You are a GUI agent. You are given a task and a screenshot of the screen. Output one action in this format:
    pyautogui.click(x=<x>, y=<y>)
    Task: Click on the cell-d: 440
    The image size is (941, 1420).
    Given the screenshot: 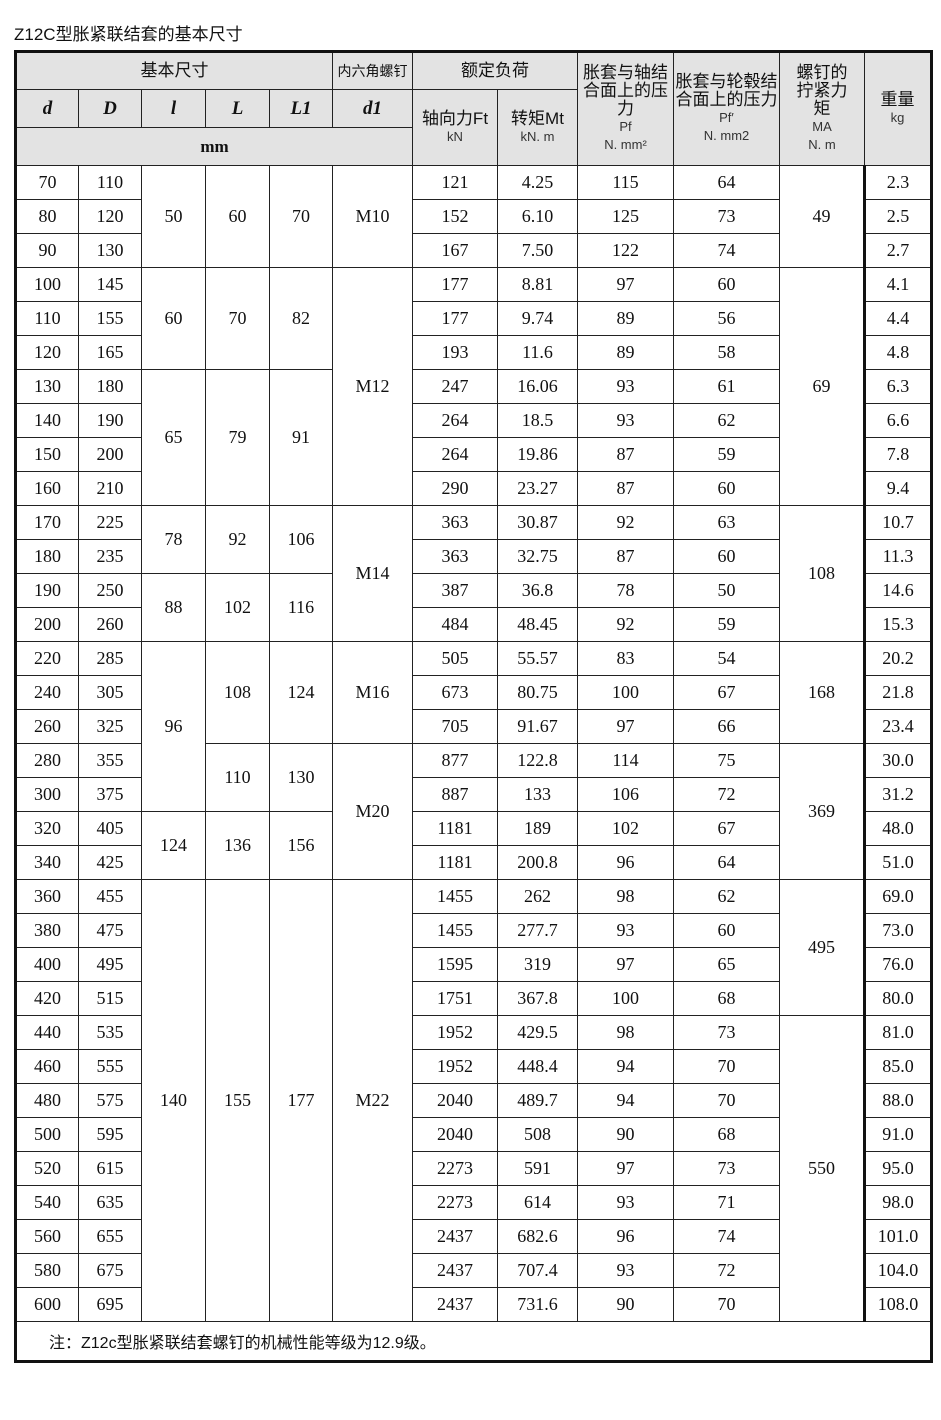 What is the action you would take?
    pyautogui.click(x=47, y=1032)
    